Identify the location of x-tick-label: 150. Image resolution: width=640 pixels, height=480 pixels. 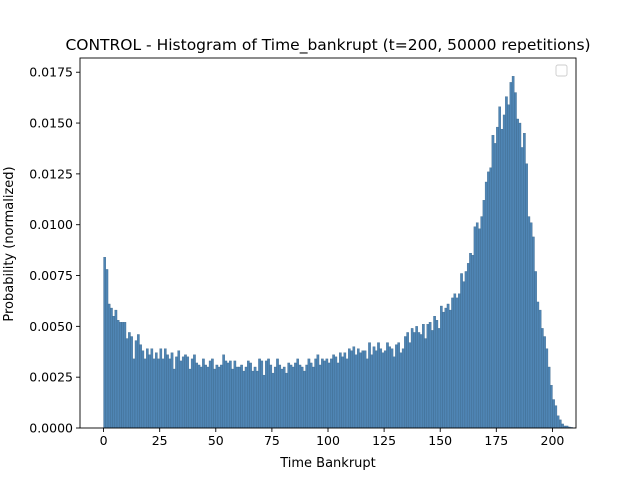
(440, 440).